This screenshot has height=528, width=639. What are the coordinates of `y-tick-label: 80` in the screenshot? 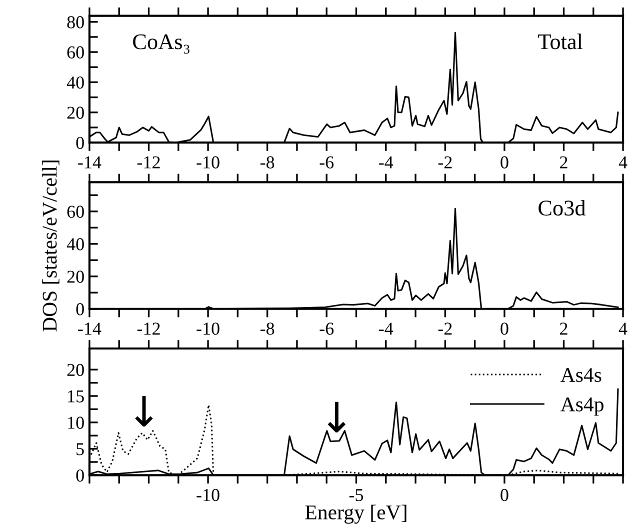 It's located at (75, 22).